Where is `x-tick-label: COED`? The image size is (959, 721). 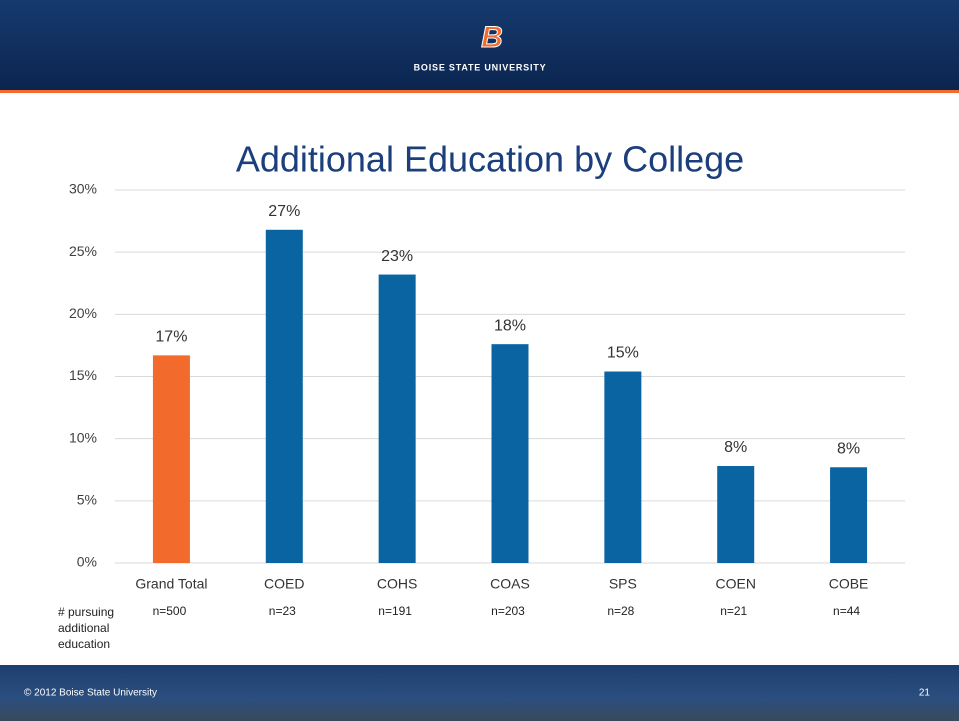 x-tick-label: COED is located at coordinates (284, 584).